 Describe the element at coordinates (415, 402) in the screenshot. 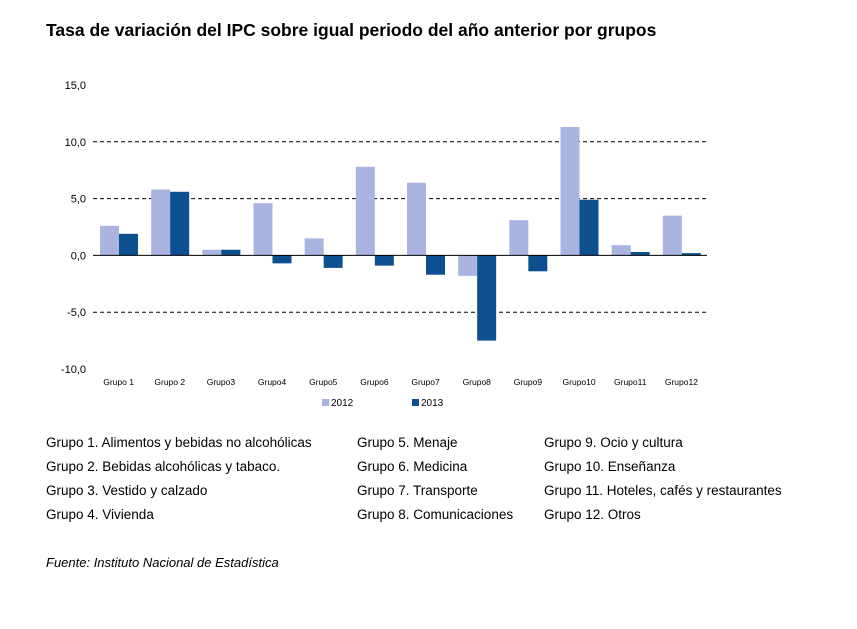

I see `legend-swatch-2013` at that location.